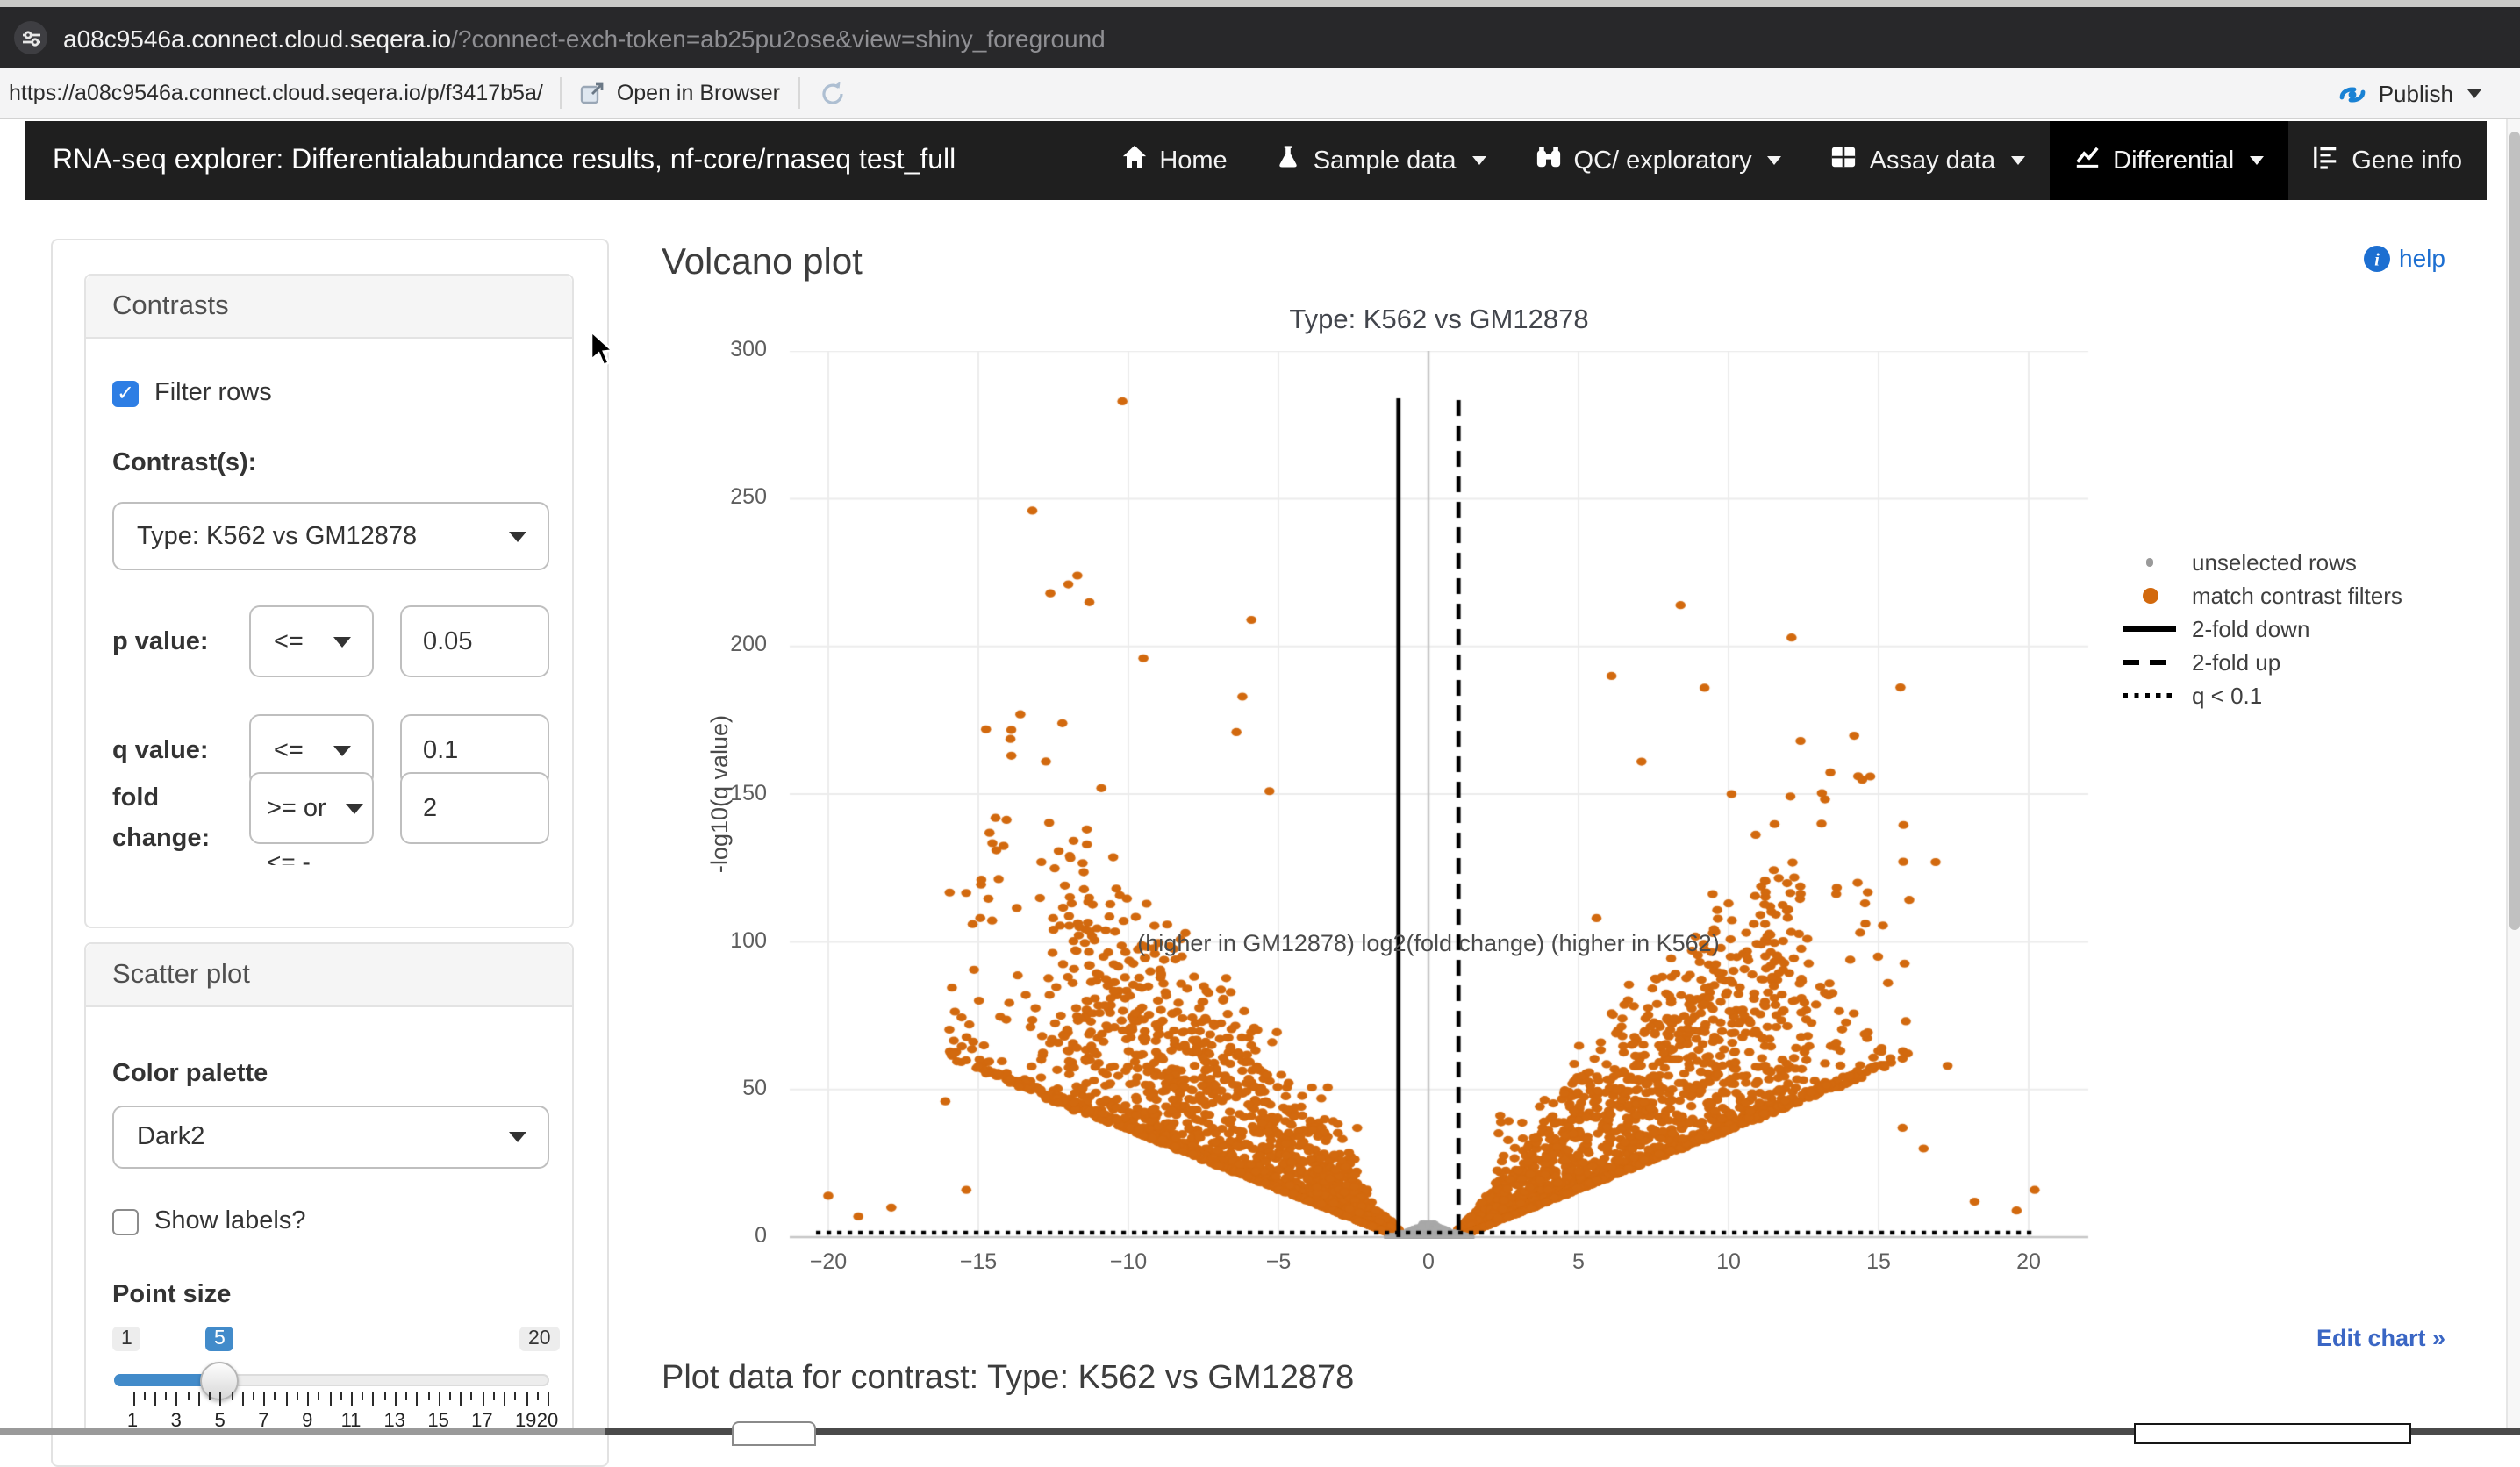 Image resolution: width=2520 pixels, height=1467 pixels. Describe the element at coordinates (329, 1188) in the screenshot. I see `scatter-plot-panel: Scatter plot` at that location.